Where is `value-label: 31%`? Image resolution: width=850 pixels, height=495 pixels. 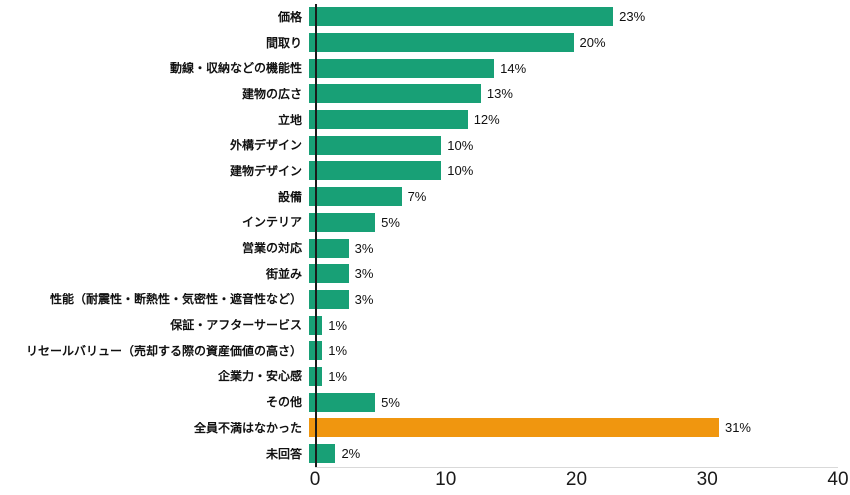
value-label: 31% is located at coordinates (737, 428).